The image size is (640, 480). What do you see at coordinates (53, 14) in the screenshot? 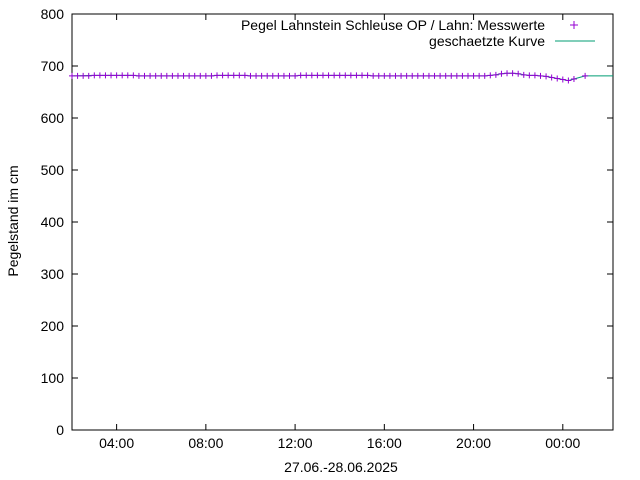
I see `y-tick-label: 800` at bounding box center [53, 14].